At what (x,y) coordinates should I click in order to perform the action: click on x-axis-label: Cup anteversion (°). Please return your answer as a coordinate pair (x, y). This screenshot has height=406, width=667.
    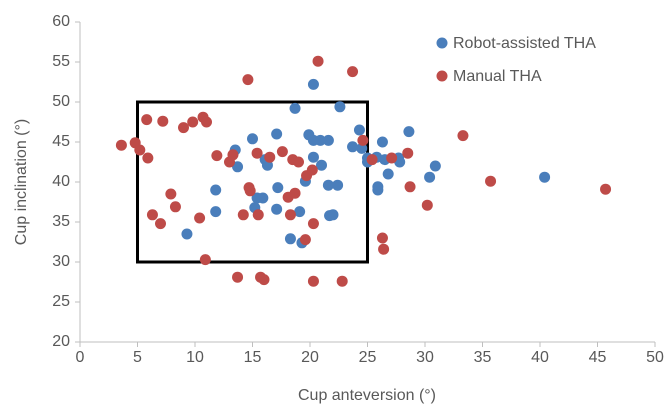
    Looking at the image, I should click on (367, 395).